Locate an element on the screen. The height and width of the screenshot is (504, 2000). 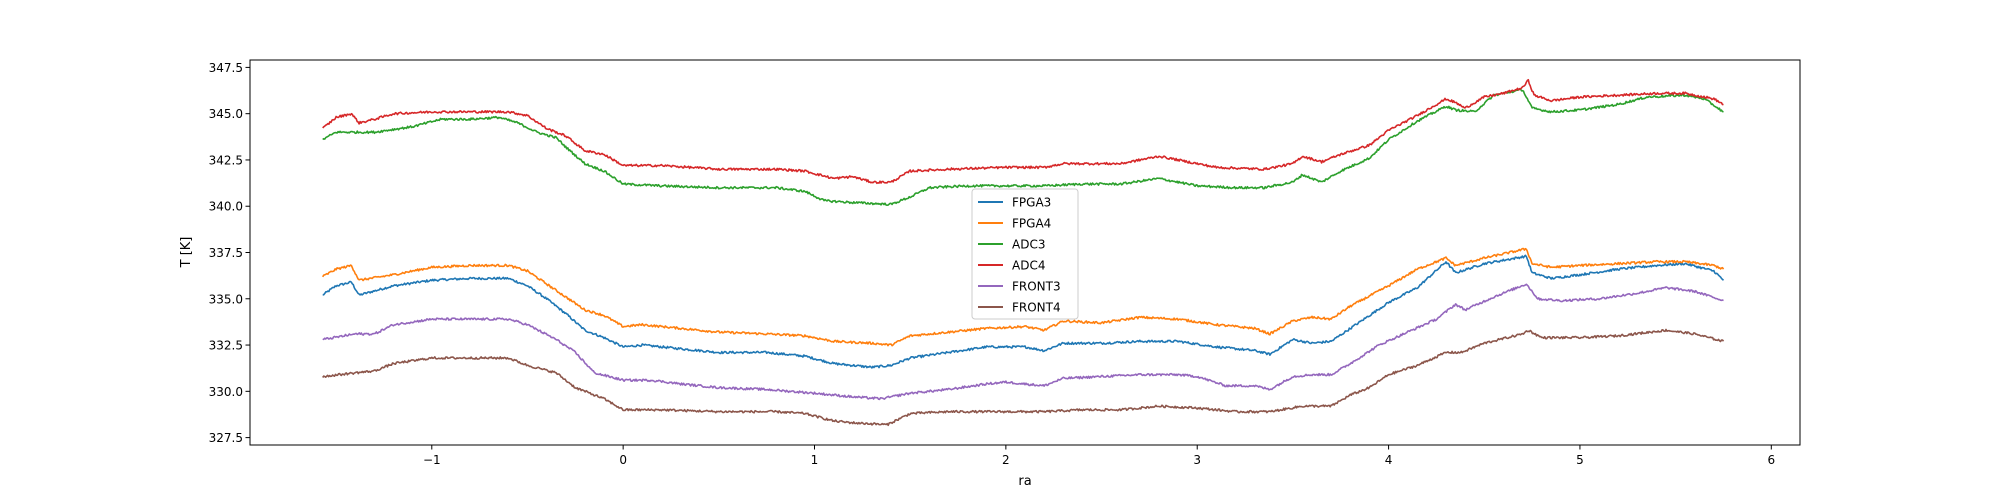
x-tick-label: 2 is located at coordinates (1006, 460).